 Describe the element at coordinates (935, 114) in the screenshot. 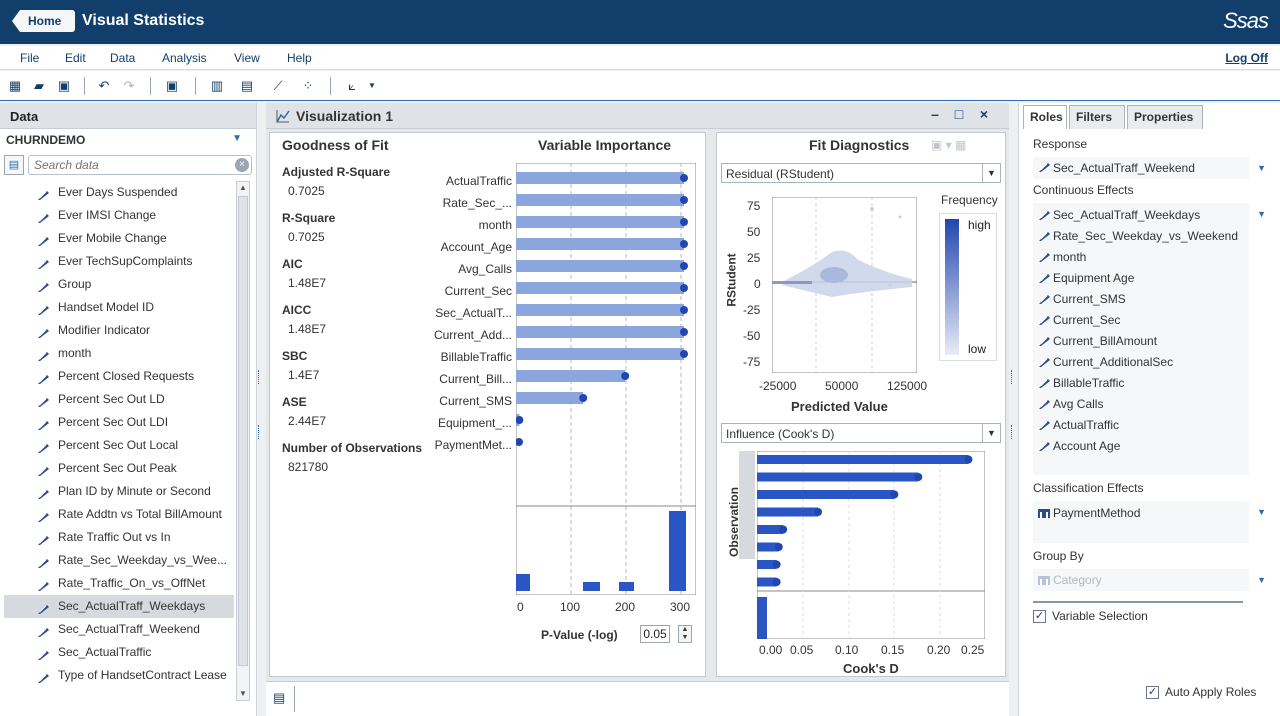

I see `minimize-icon: –` at that location.